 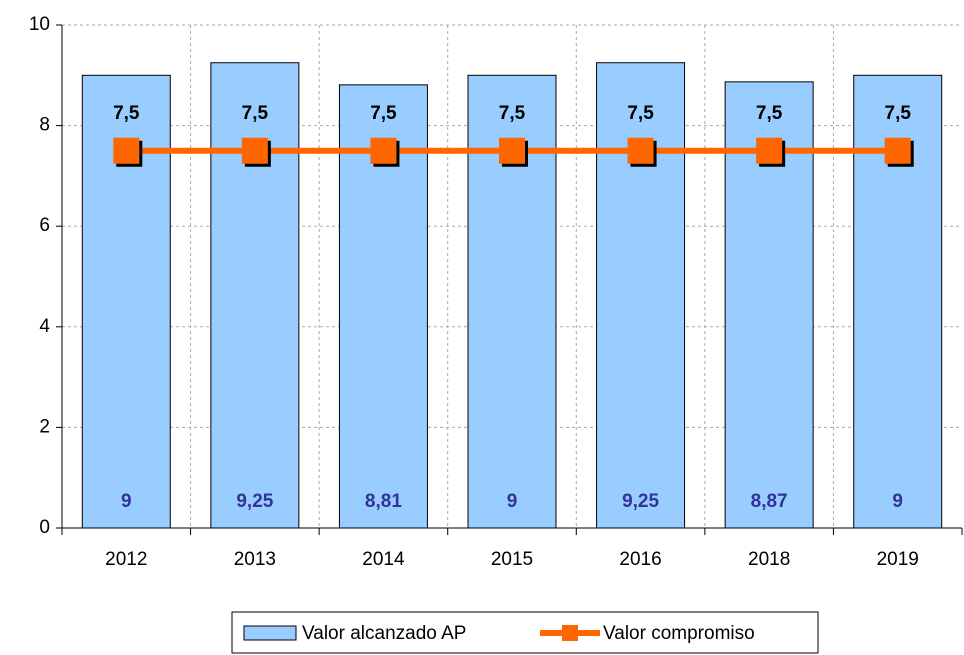 What do you see at coordinates (570, 633) in the screenshot?
I see `legend-marker` at bounding box center [570, 633].